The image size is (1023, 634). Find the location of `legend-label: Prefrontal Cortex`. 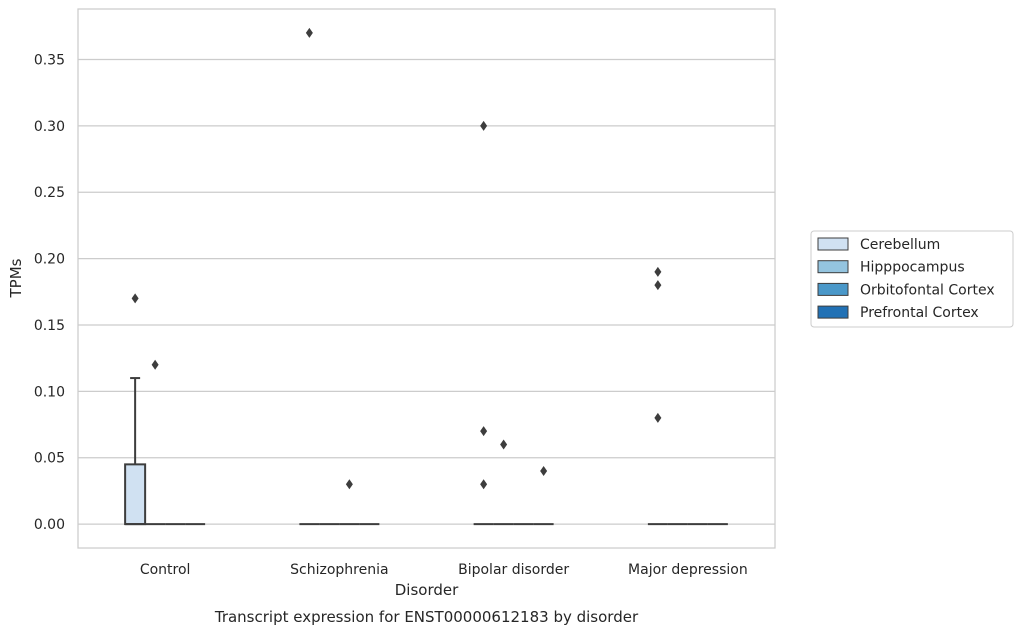

legend-label: Prefrontal Cortex is located at coordinates (919, 313).